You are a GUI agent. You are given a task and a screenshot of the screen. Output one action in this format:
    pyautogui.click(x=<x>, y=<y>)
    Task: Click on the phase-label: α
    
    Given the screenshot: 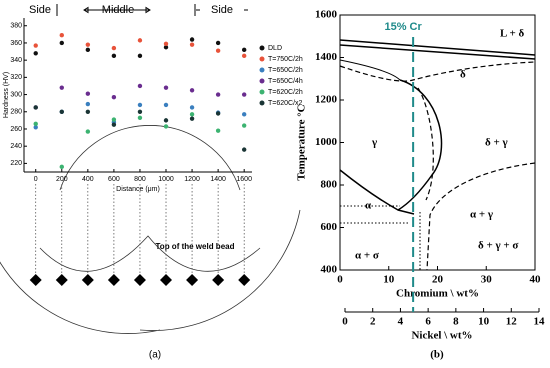 What is the action you would take?
    pyautogui.click(x=368, y=206)
    